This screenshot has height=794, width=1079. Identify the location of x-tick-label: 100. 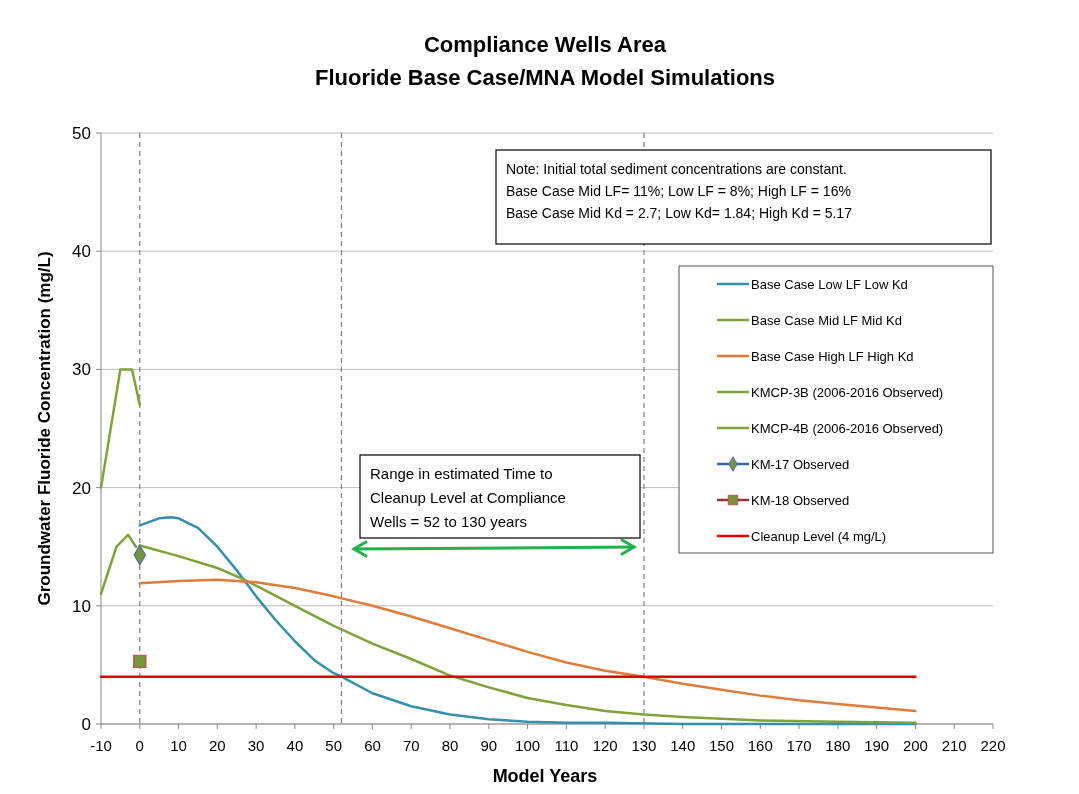
(528, 745).